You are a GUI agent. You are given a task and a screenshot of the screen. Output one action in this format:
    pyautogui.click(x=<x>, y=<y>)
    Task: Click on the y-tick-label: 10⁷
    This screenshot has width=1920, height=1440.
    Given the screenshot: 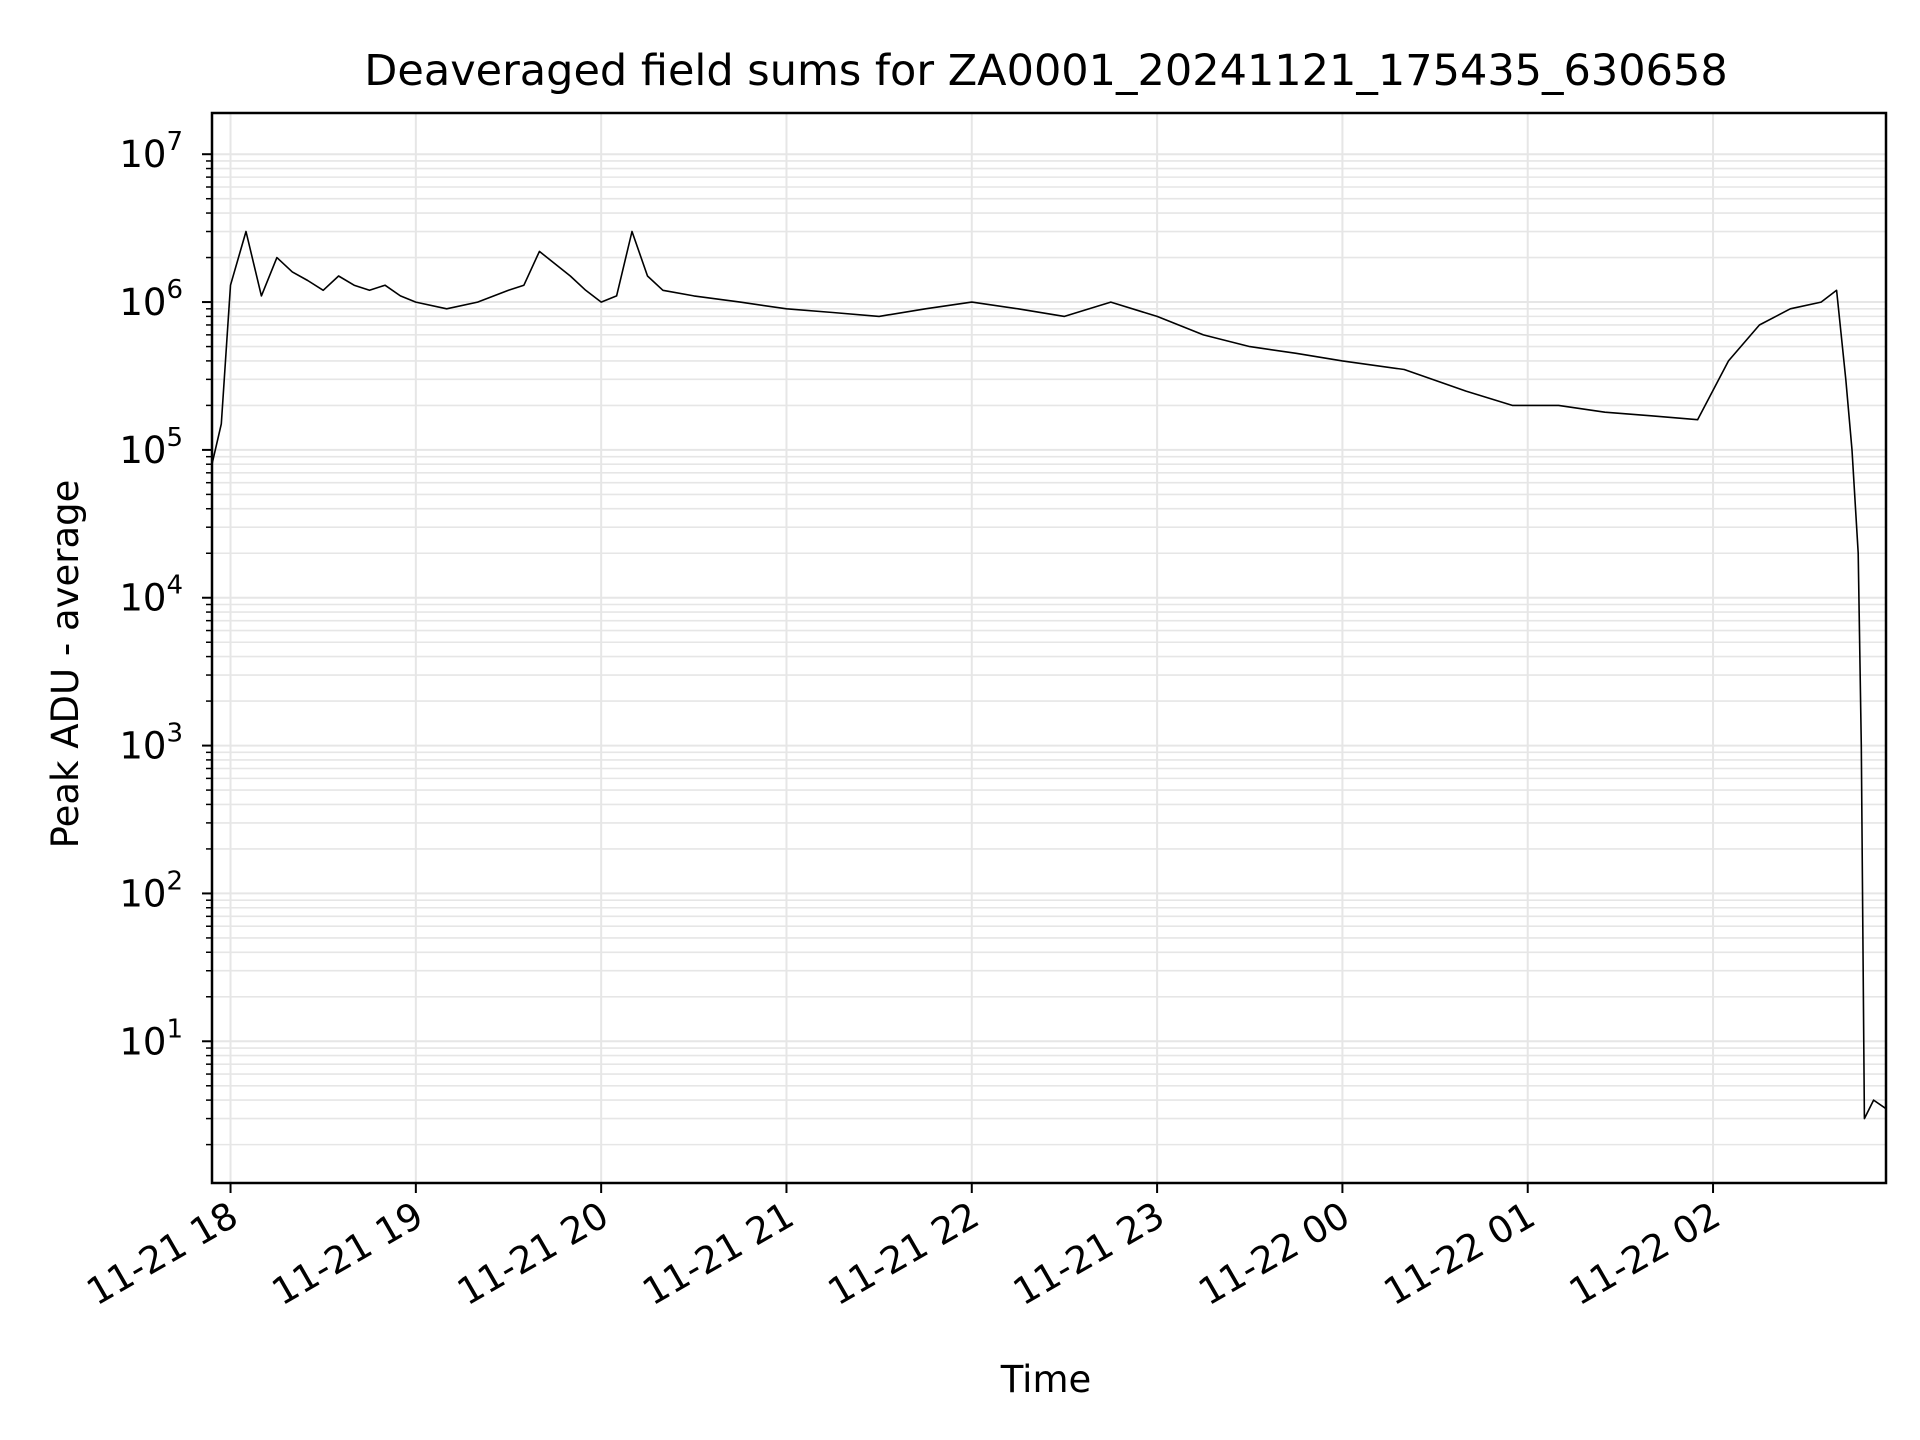 What is the action you would take?
    pyautogui.click(x=151, y=151)
    